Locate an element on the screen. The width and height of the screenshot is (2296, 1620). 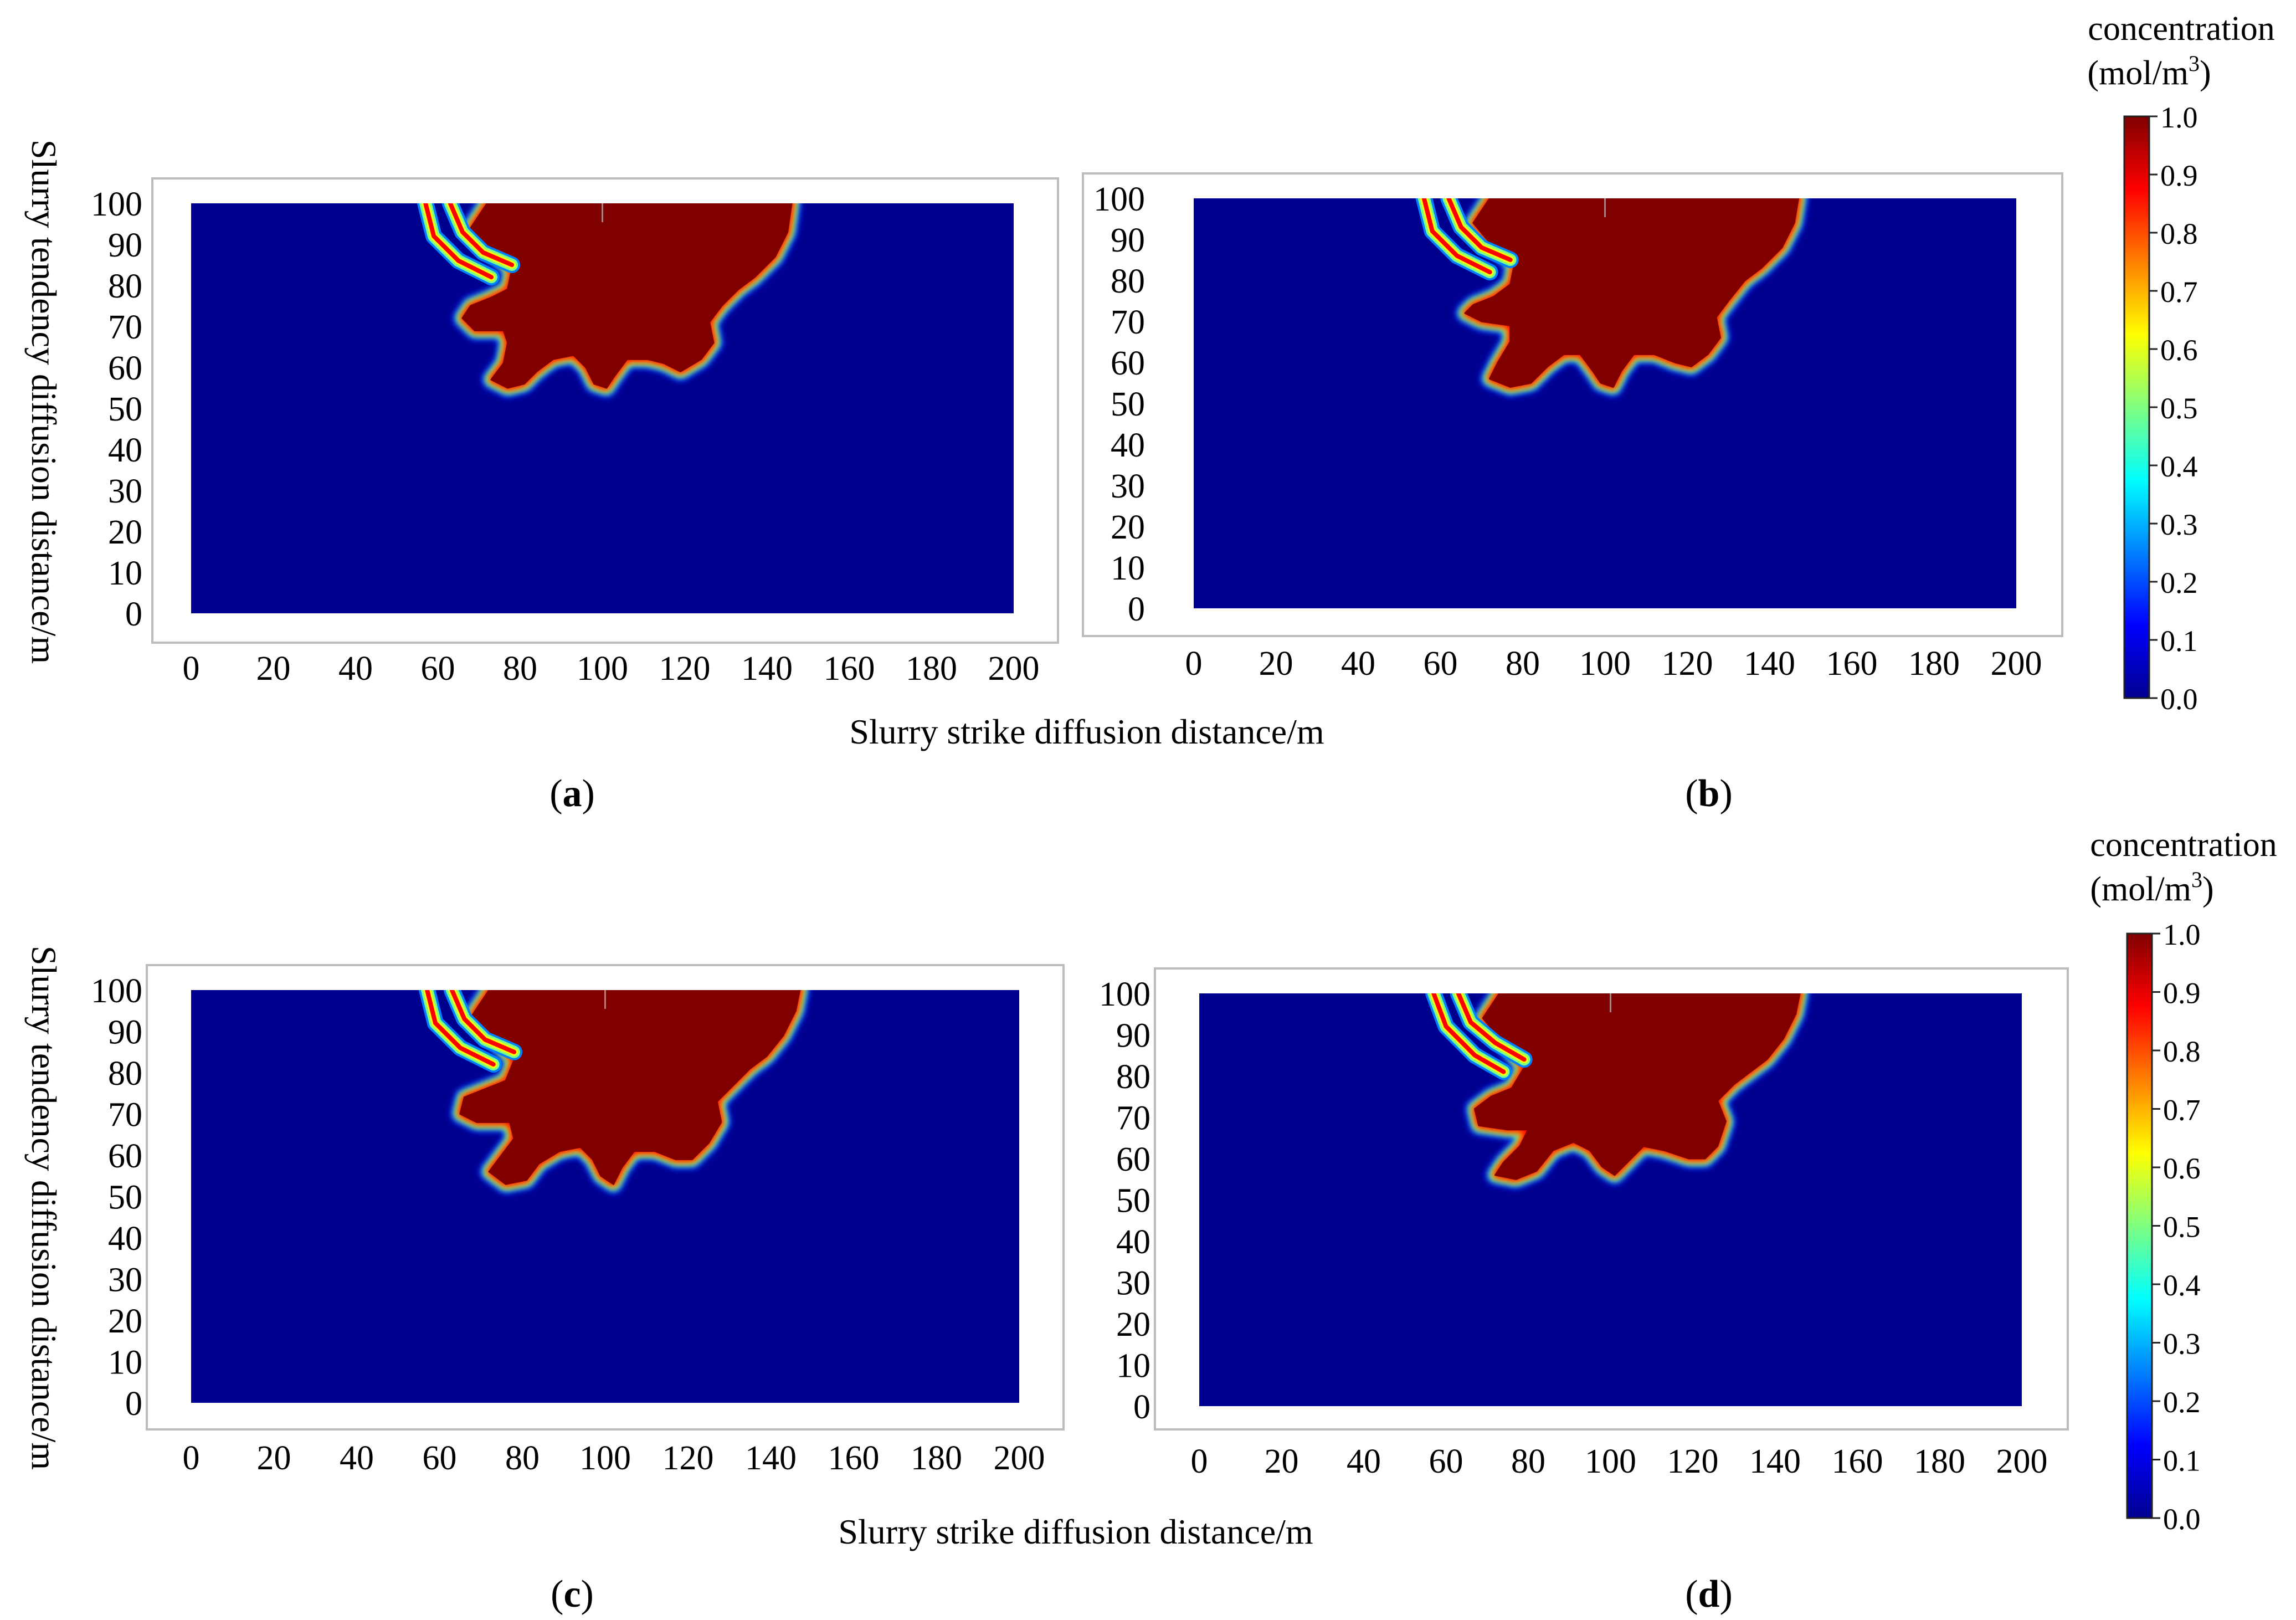
x-tick-label: 0 is located at coordinates (1199, 1461).